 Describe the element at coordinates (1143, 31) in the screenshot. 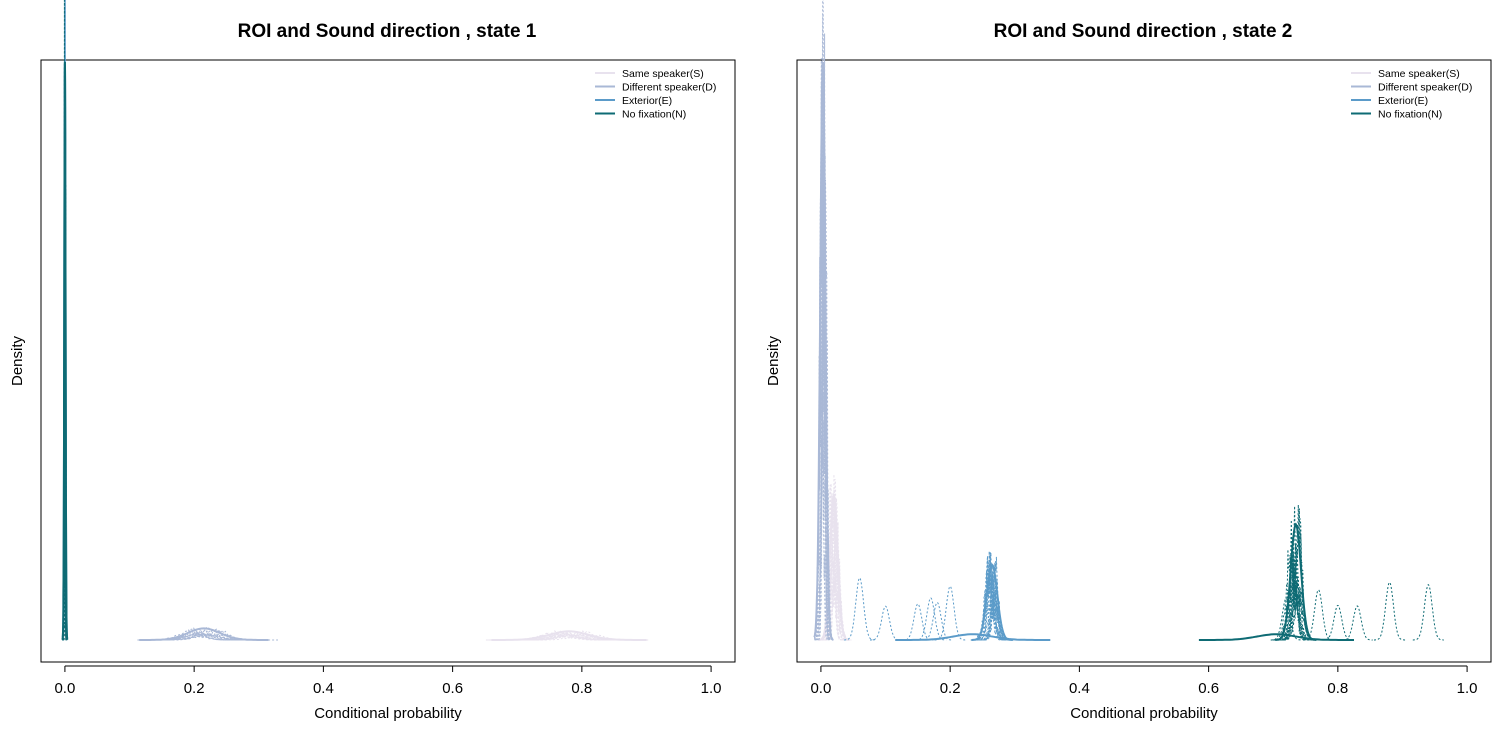

I see `chart-title: ROI and Sound direction , state 2` at that location.